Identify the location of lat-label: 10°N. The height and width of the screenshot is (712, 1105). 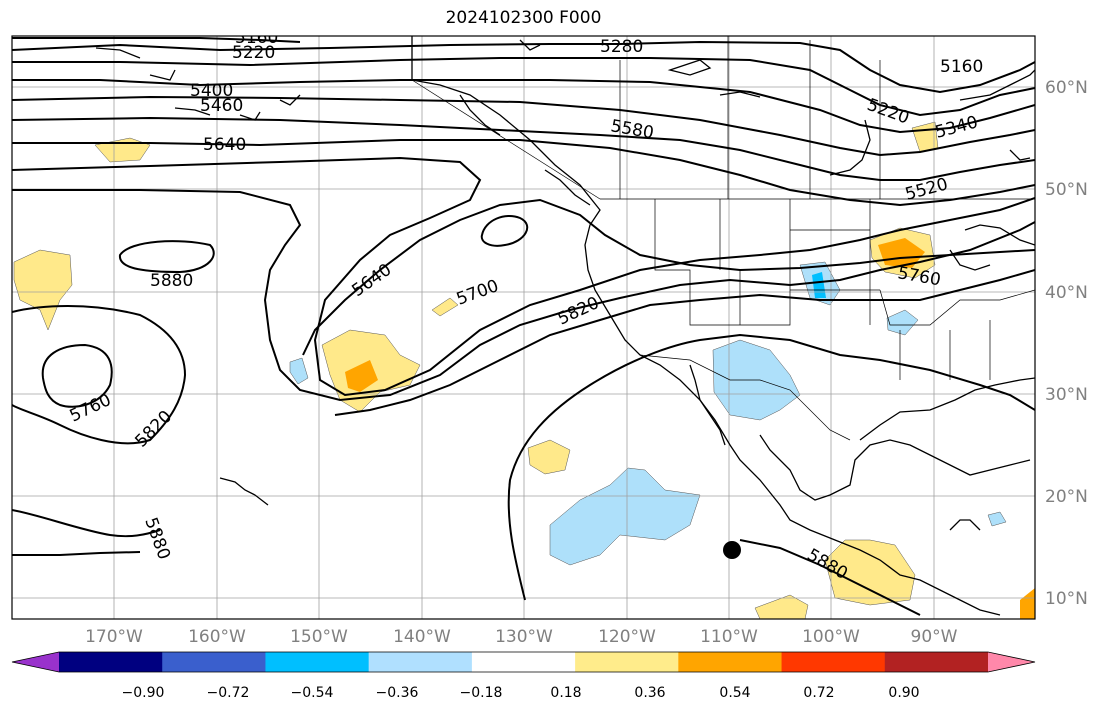
(1066, 599).